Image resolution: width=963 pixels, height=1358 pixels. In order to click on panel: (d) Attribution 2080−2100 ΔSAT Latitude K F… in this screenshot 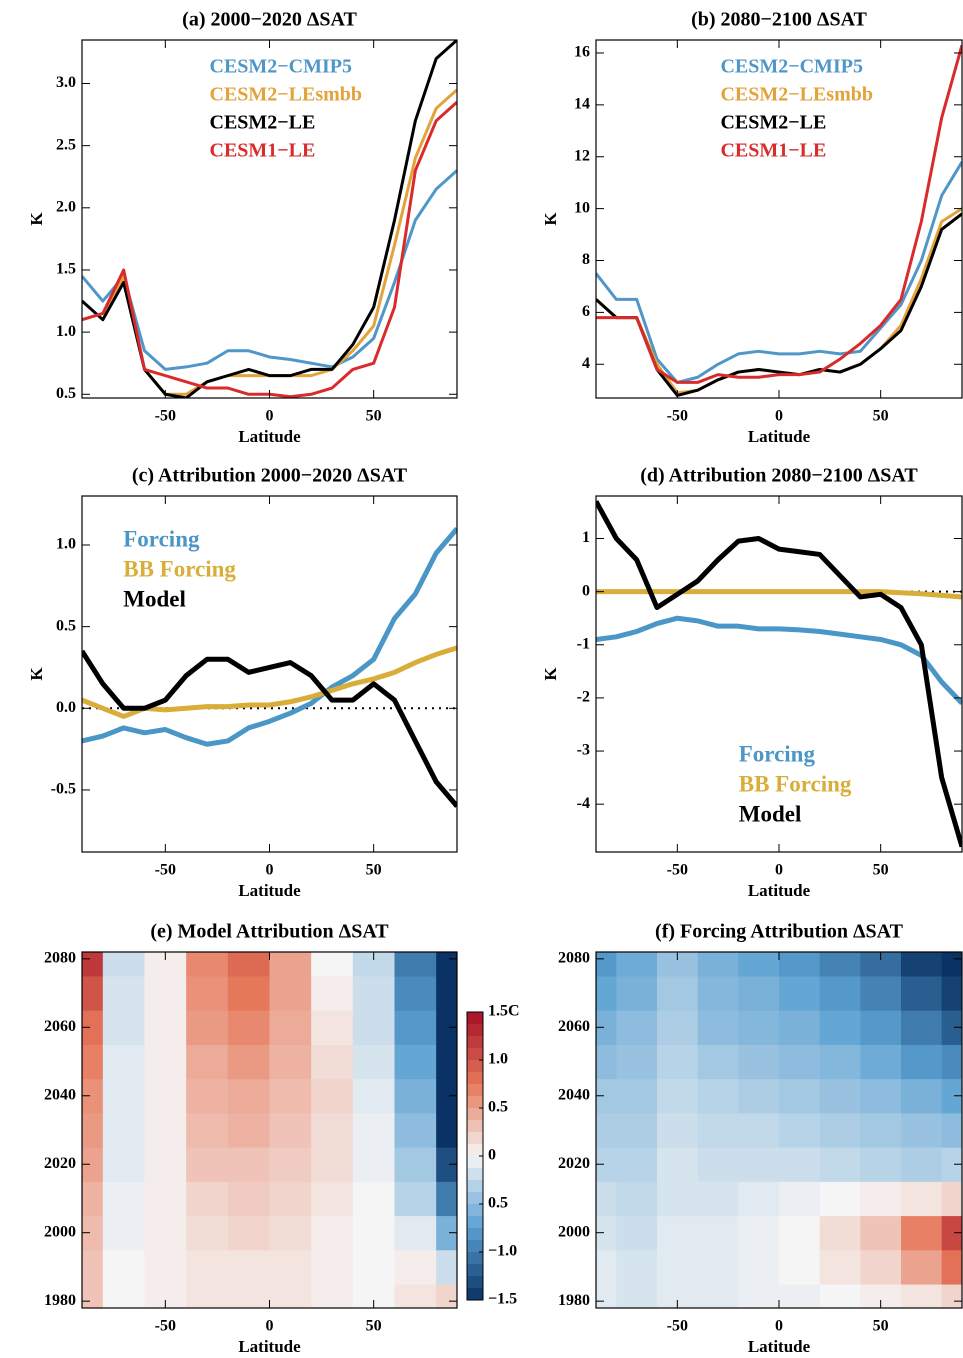, I will do `click(752, 682)`.